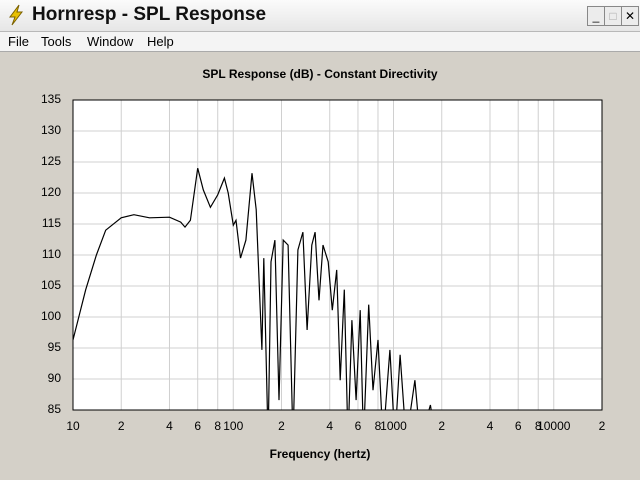 The width and height of the screenshot is (640, 480). Describe the element at coordinates (319, 74) in the screenshot. I see `chart-title: SPL Response (dB) - Constant Directivity` at that location.